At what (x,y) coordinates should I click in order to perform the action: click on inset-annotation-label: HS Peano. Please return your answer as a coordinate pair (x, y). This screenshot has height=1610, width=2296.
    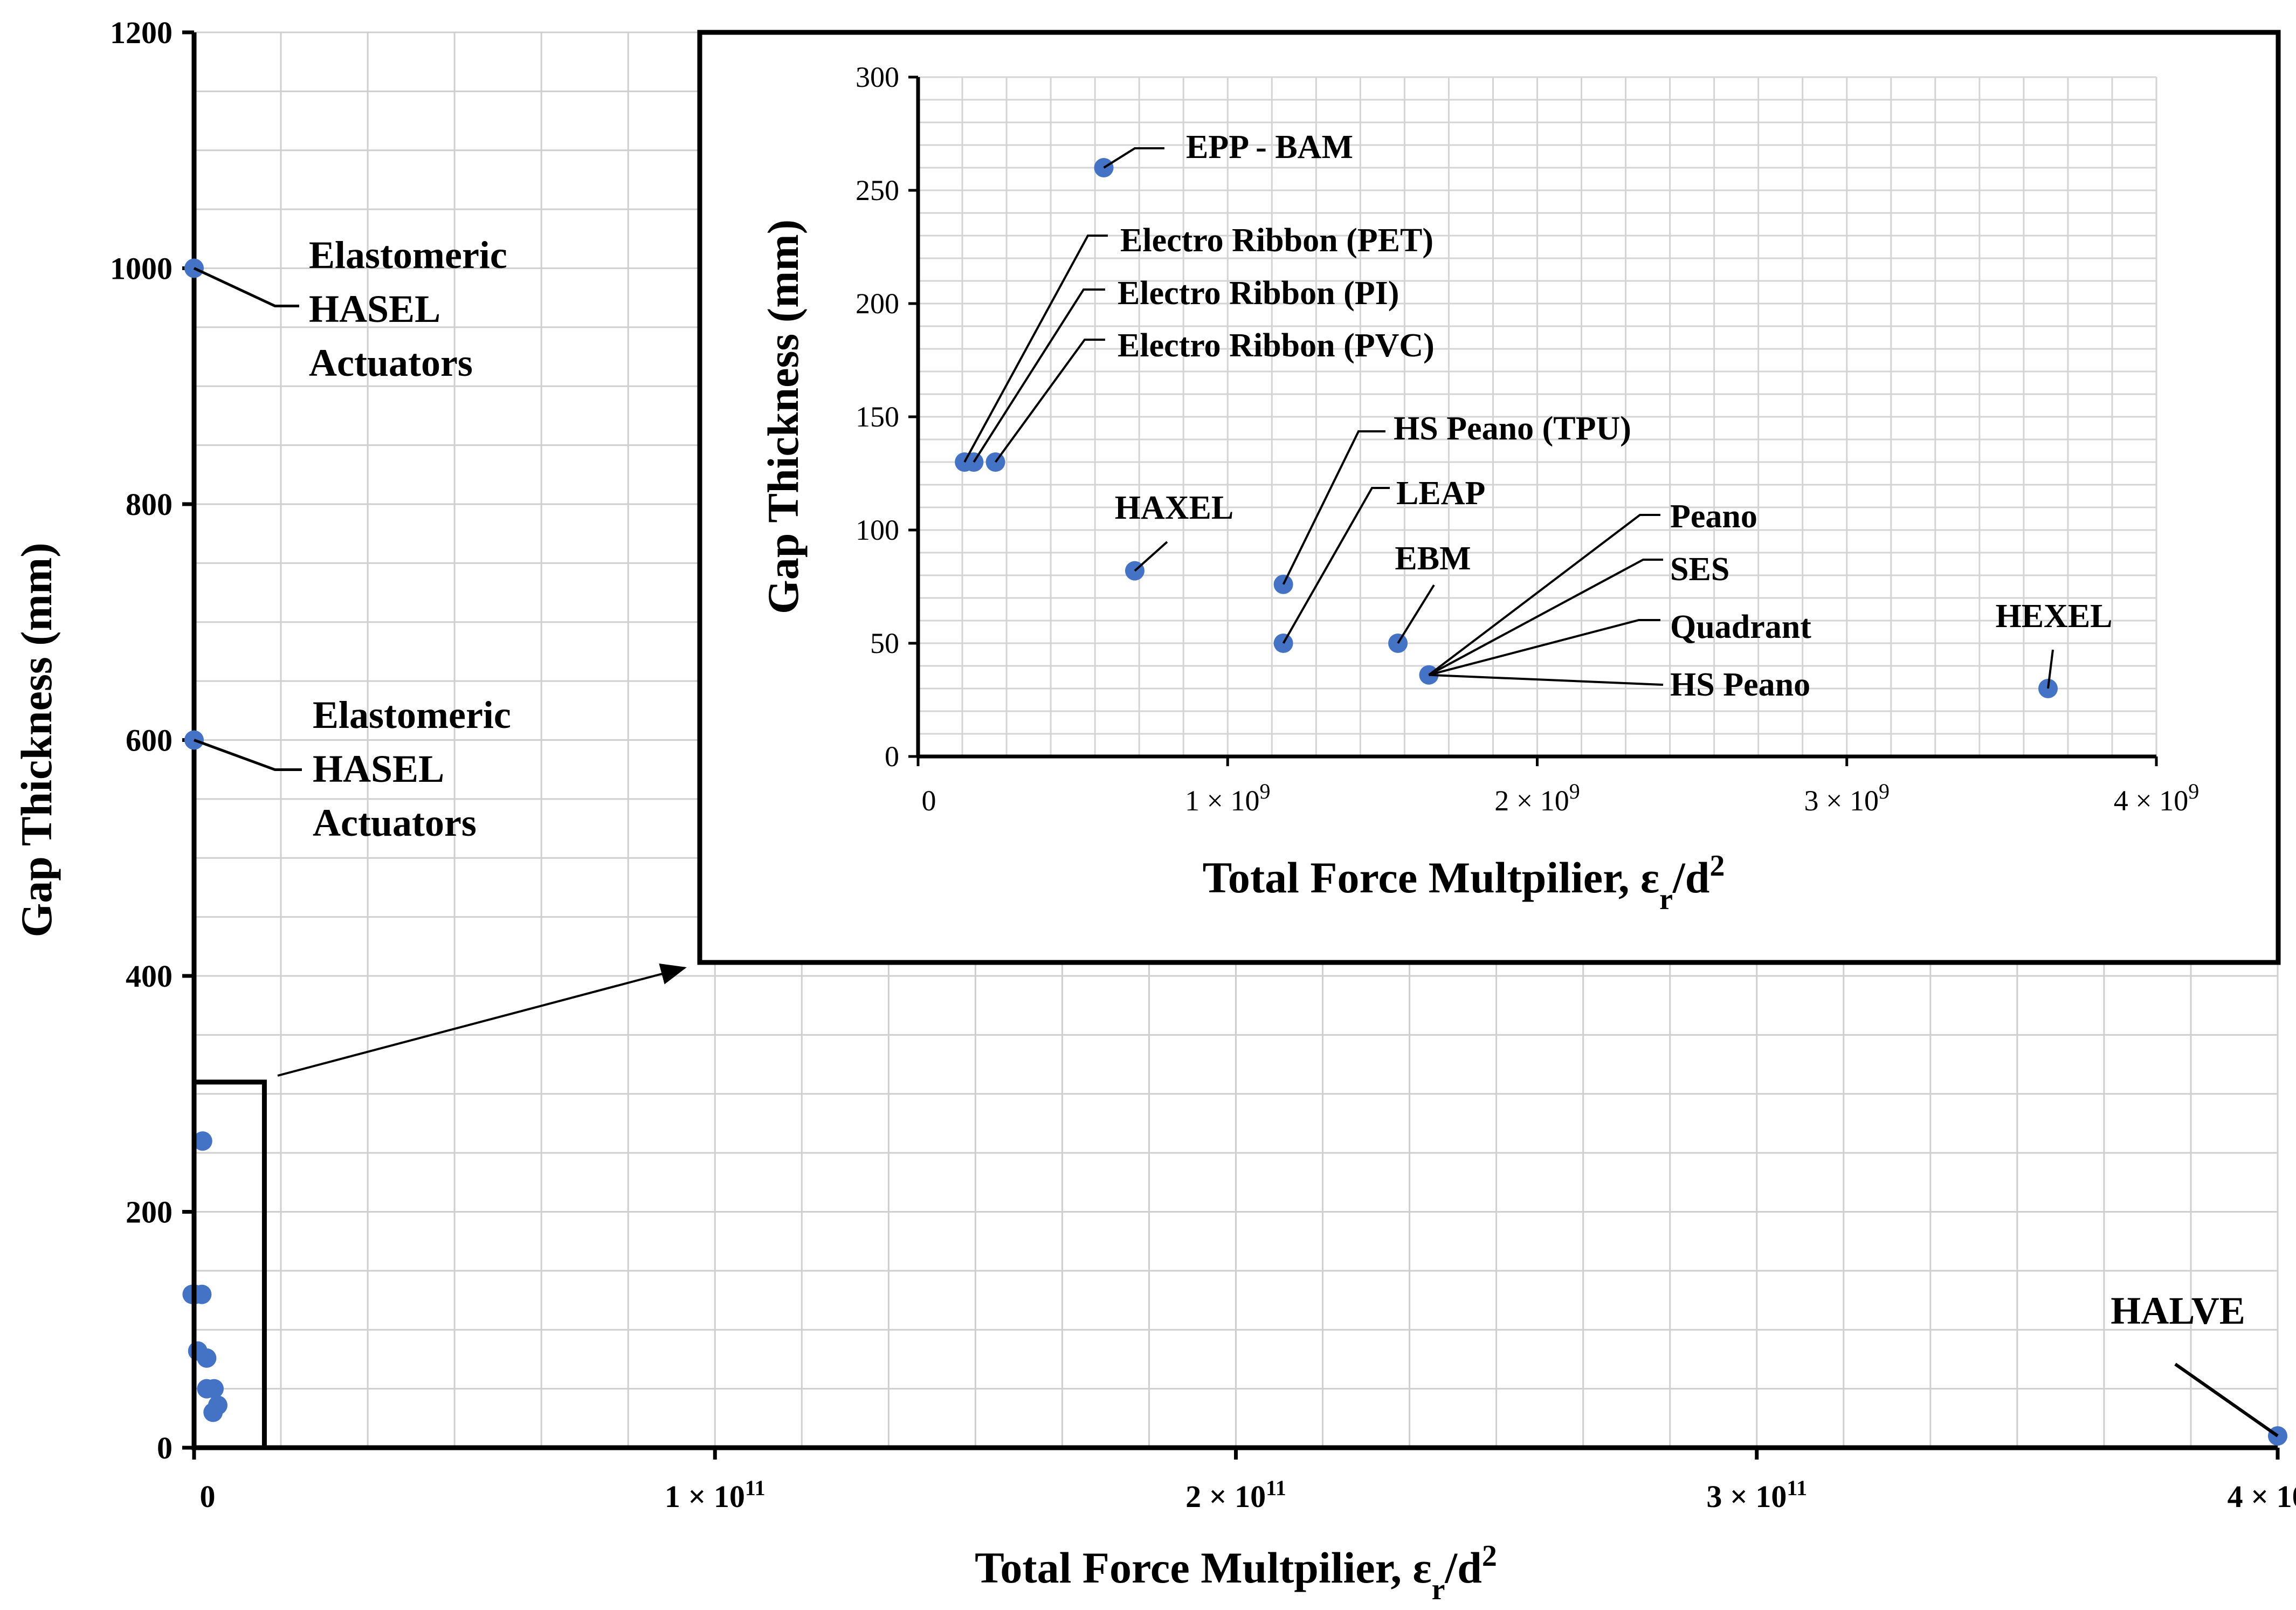
    Looking at the image, I should click on (1740, 684).